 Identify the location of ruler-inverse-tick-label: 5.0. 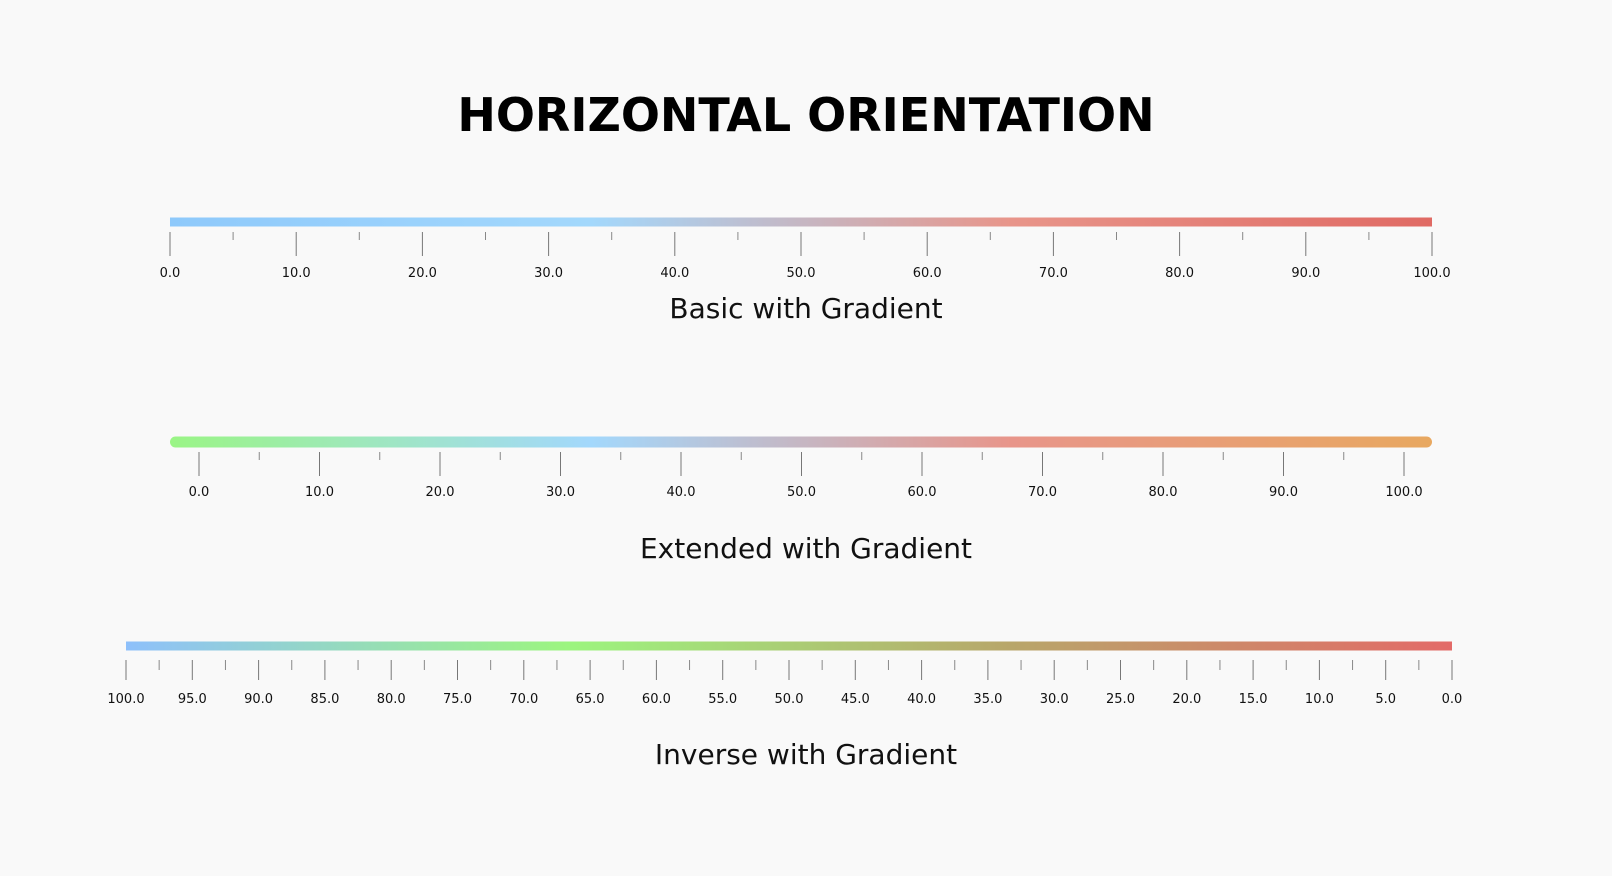
(1385, 699).